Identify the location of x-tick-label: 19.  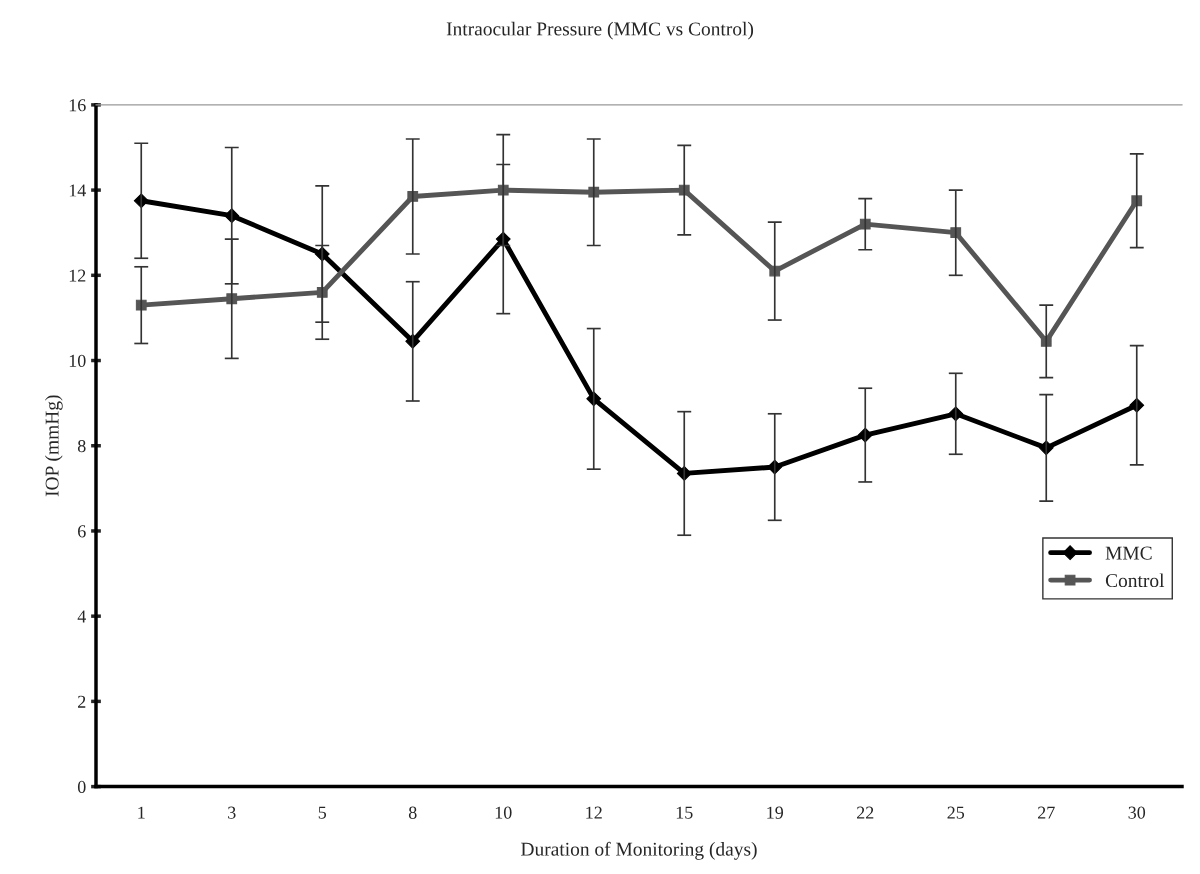
(775, 812).